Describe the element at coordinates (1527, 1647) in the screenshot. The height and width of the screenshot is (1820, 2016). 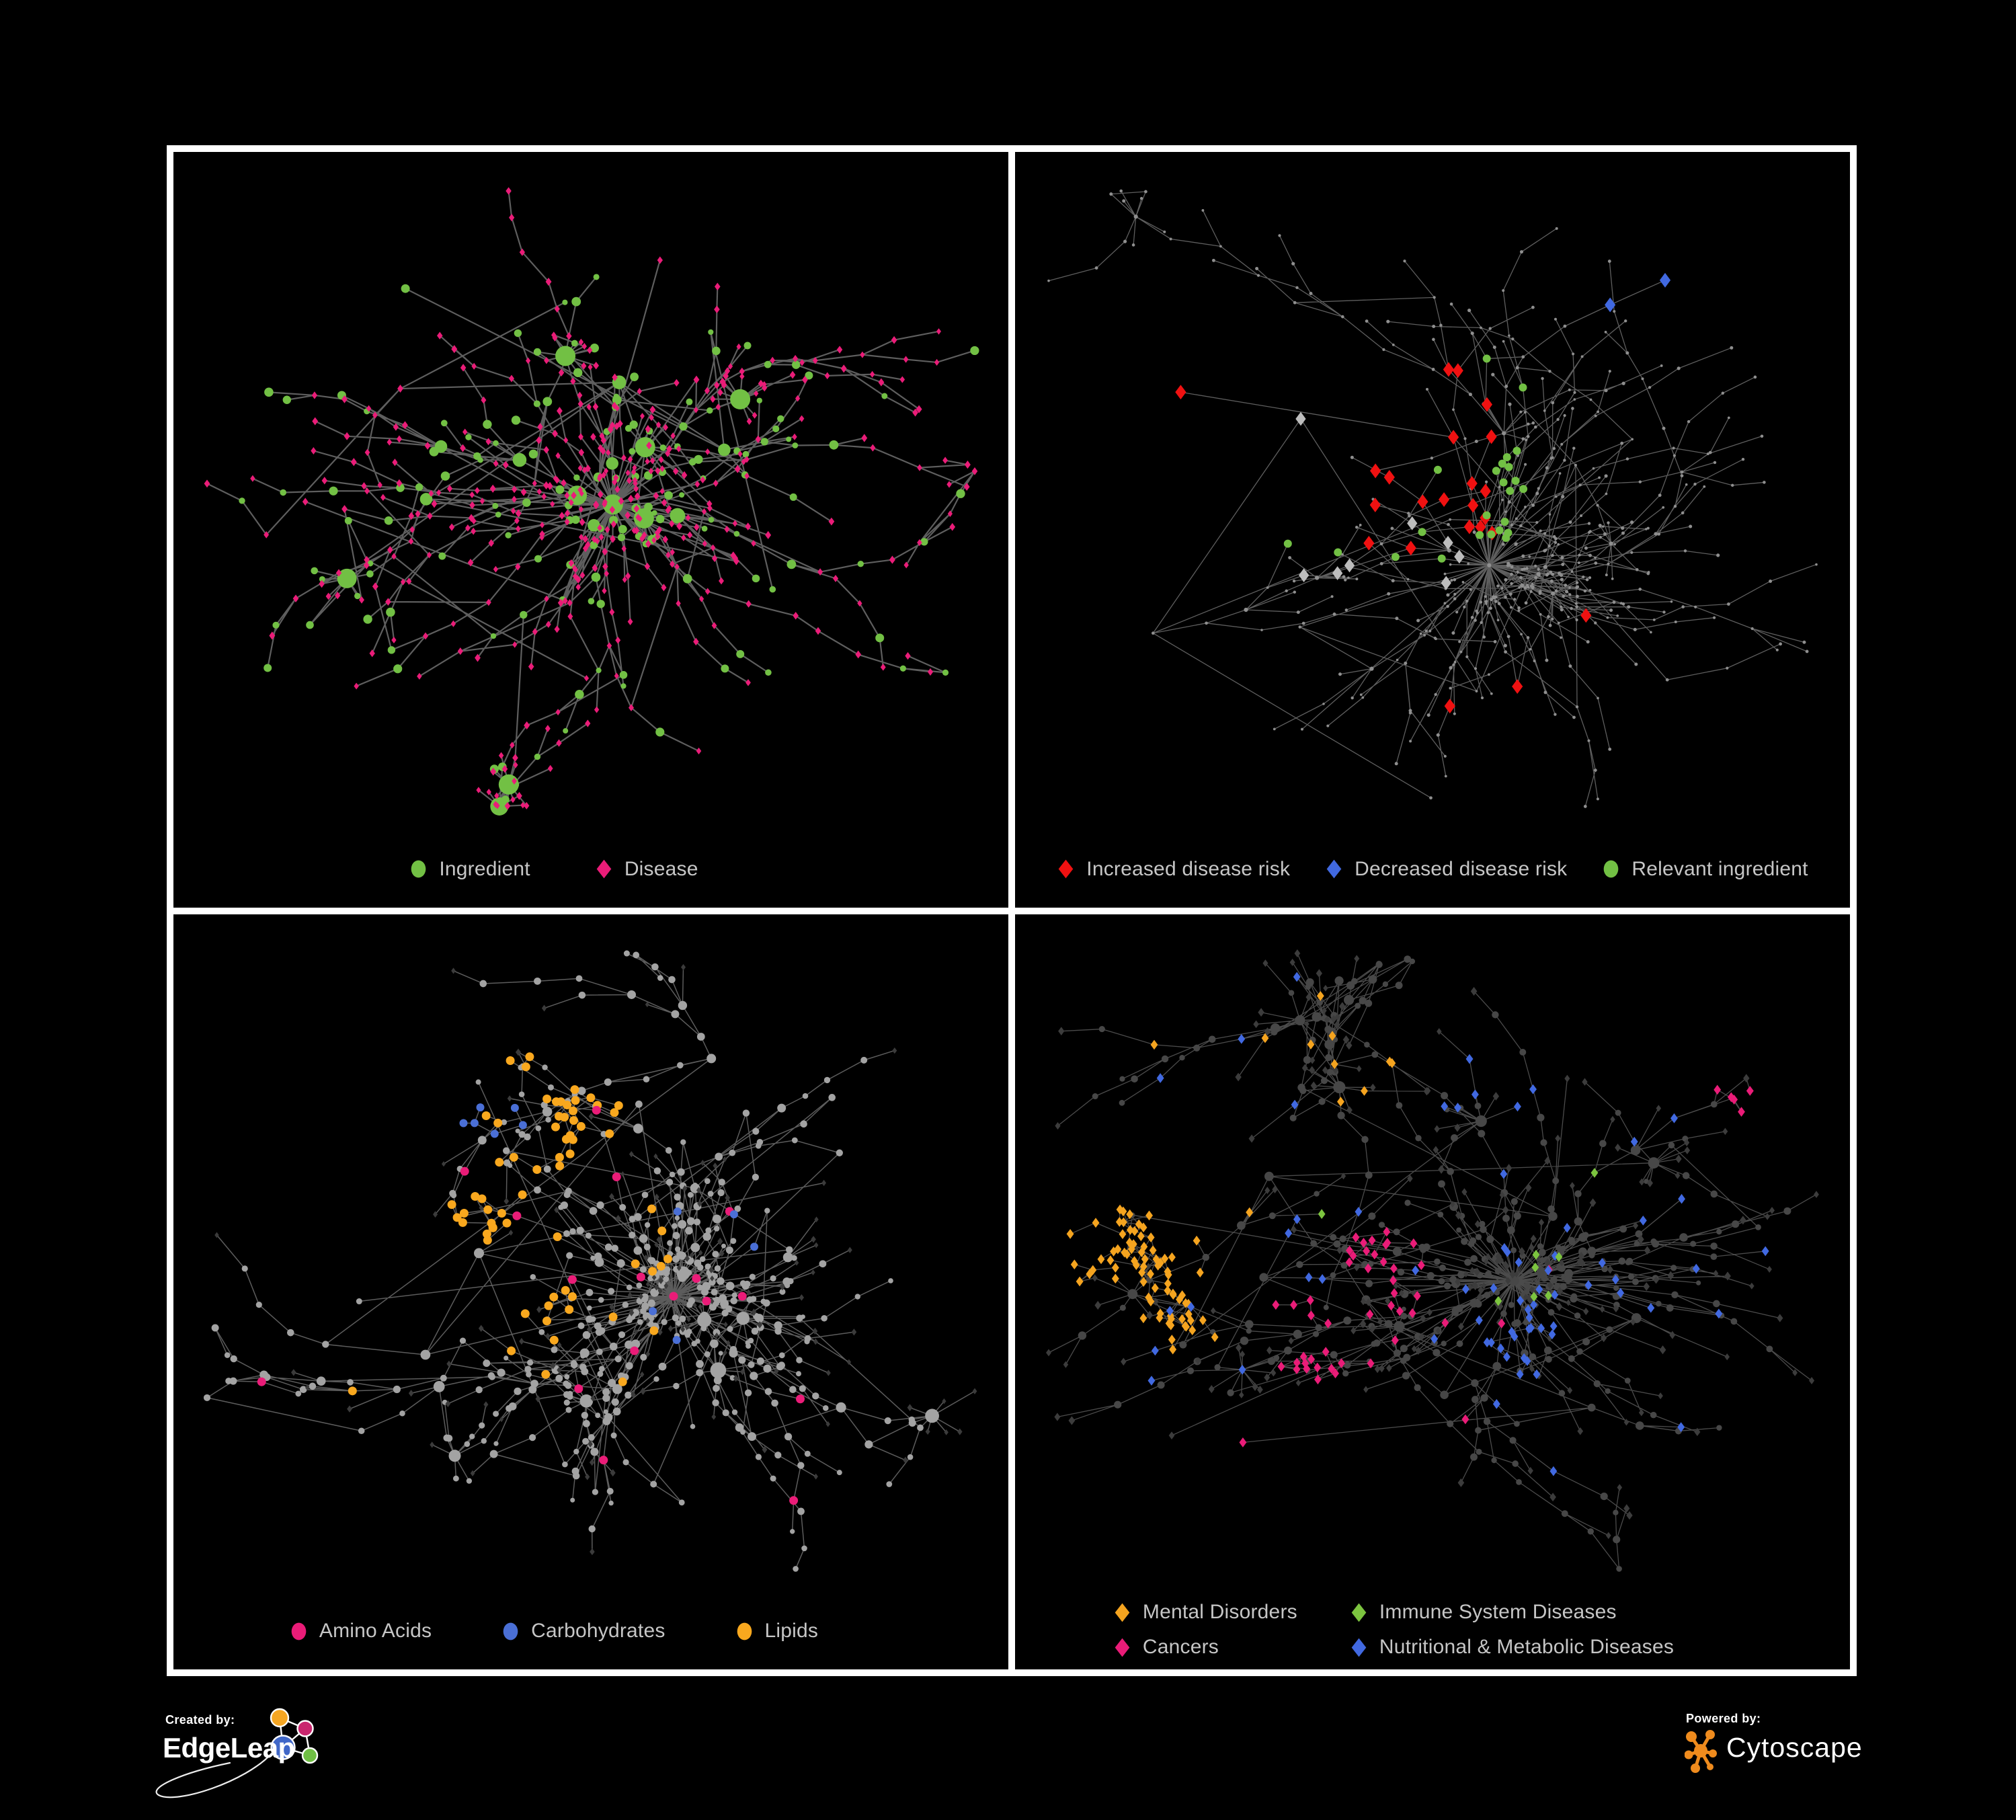
I see `legend-label: Nutritional & Metabolic Diseases` at that location.